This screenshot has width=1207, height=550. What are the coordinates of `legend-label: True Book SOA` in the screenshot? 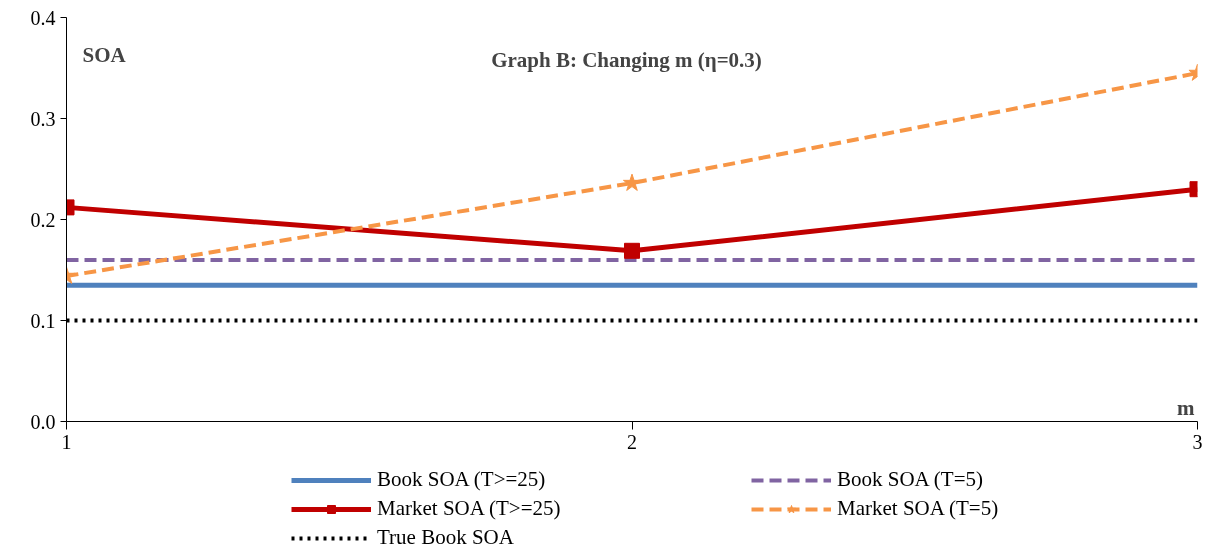 It's located at (446, 537).